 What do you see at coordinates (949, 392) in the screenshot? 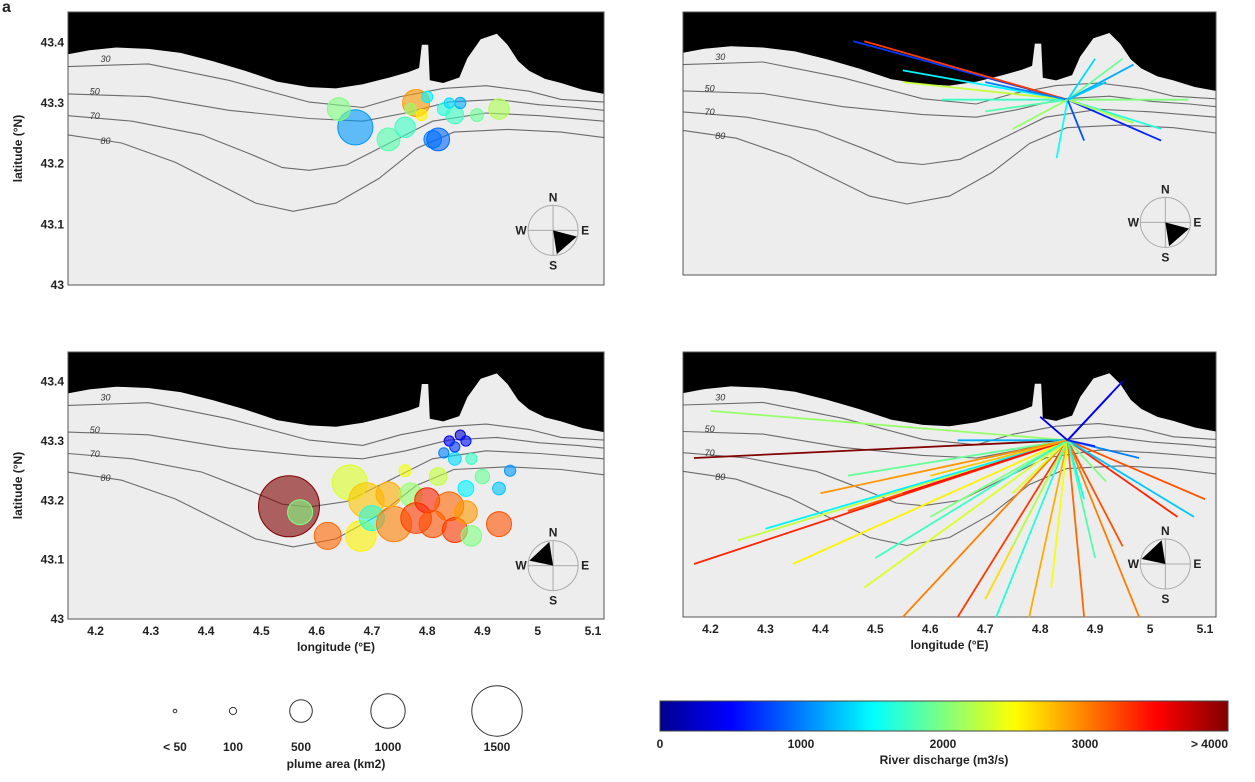
I see `land-mask` at bounding box center [949, 392].